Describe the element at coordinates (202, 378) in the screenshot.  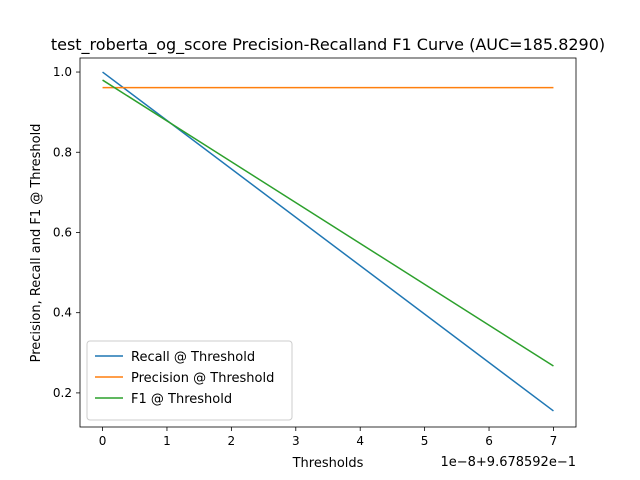
I see `legend-label: Precision @ Threshold` at that location.